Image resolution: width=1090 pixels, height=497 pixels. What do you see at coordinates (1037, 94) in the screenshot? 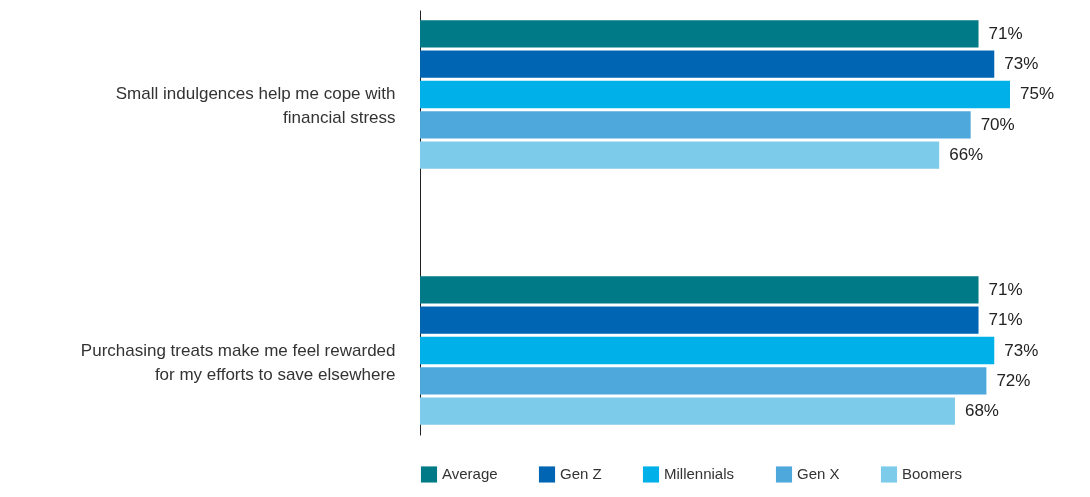
I see `data-label: 75%` at bounding box center [1037, 94].